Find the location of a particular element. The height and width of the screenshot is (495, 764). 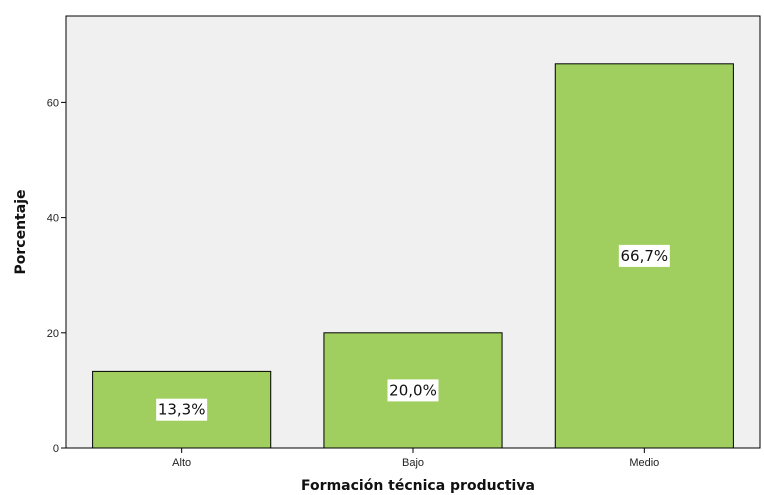

x-axis: Alto Bajo Medio is located at coordinates (415, 458).